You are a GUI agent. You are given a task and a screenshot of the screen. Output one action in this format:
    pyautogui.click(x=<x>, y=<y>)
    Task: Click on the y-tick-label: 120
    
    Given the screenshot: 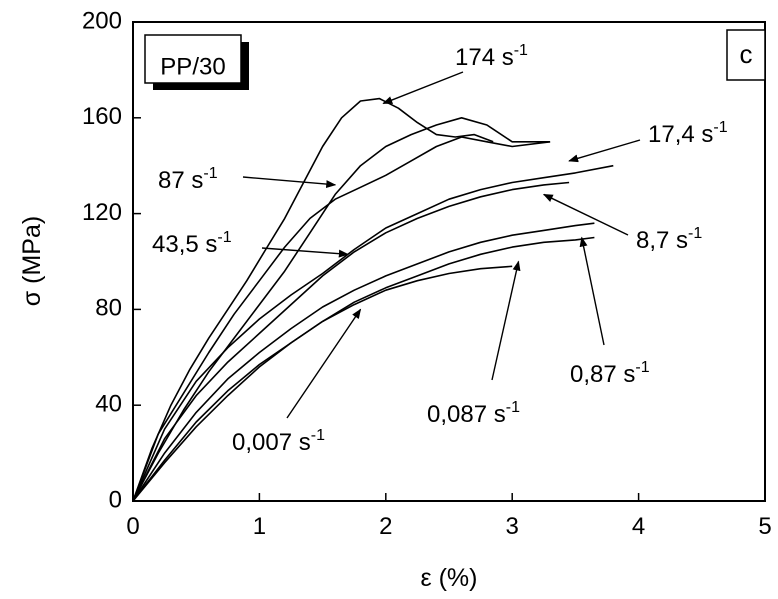 What is the action you would take?
    pyautogui.click(x=102, y=212)
    